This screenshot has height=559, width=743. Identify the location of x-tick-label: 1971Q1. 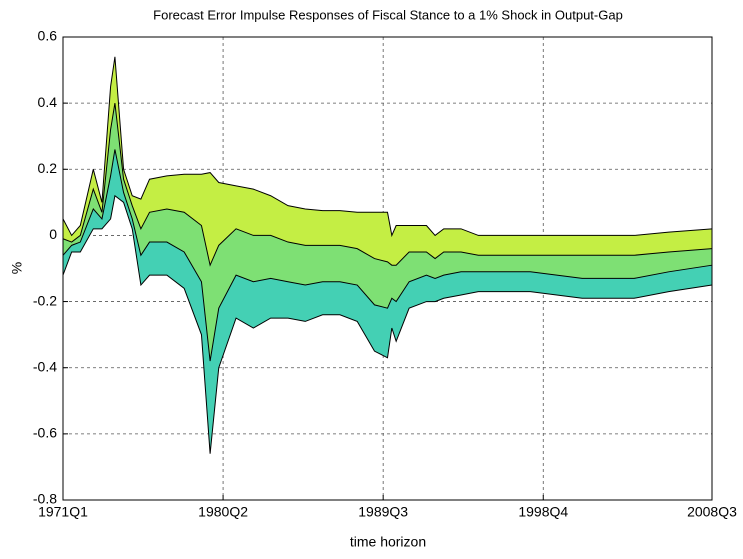
(63, 512).